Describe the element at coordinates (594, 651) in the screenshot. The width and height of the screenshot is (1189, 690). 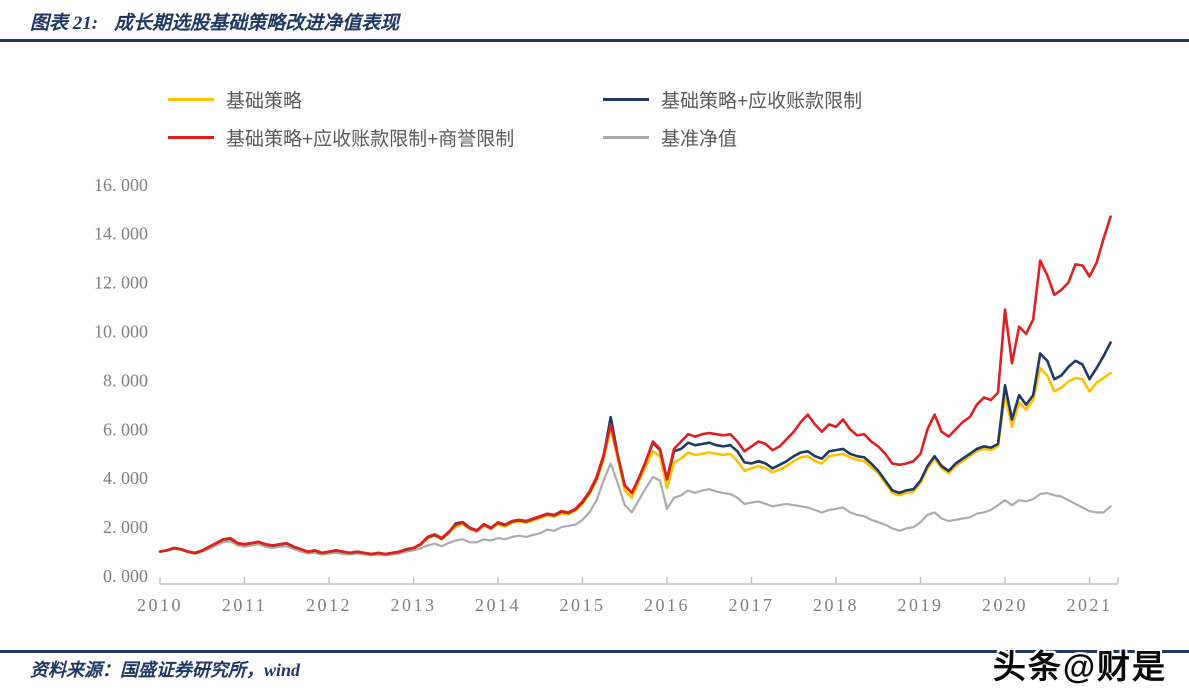
I see `footer-divider` at that location.